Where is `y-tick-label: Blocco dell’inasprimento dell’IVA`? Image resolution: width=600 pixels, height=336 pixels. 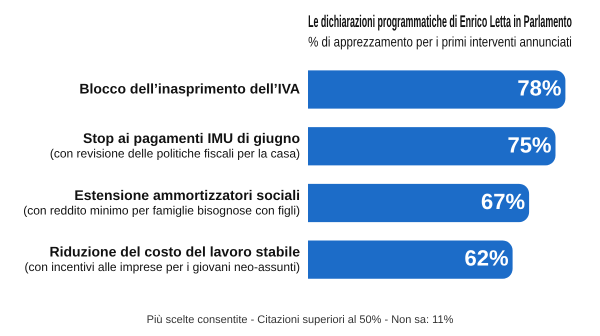 y-tick-label: Blocco dell’inasprimento dell’IVA is located at coordinates (189, 88).